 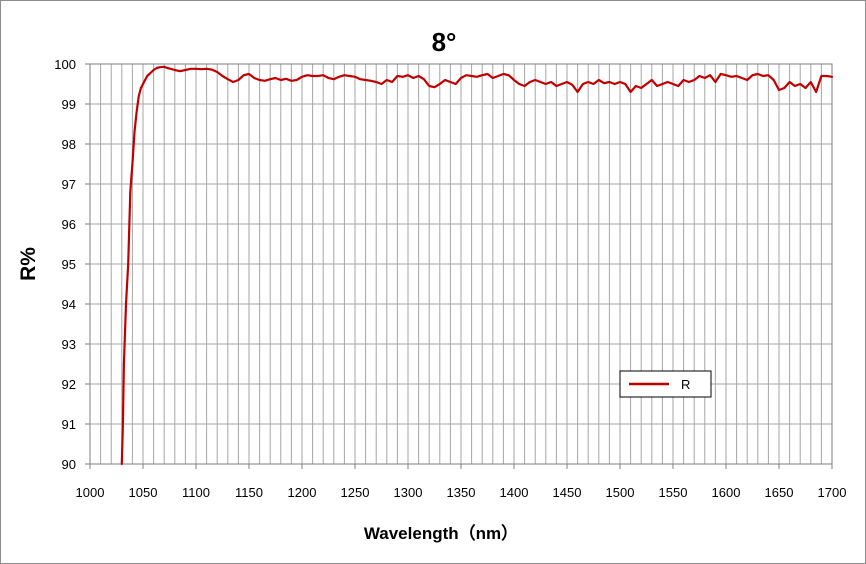 What do you see at coordinates (514, 492) in the screenshot?
I see `x-tick-label: 1400` at bounding box center [514, 492].